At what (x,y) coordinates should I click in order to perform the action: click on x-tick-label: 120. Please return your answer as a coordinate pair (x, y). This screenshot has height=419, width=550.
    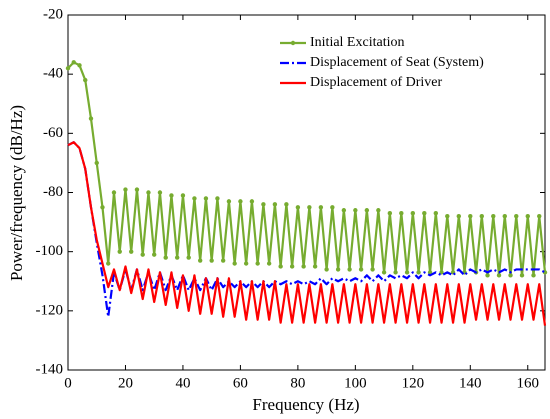
    Looking at the image, I should click on (413, 383).